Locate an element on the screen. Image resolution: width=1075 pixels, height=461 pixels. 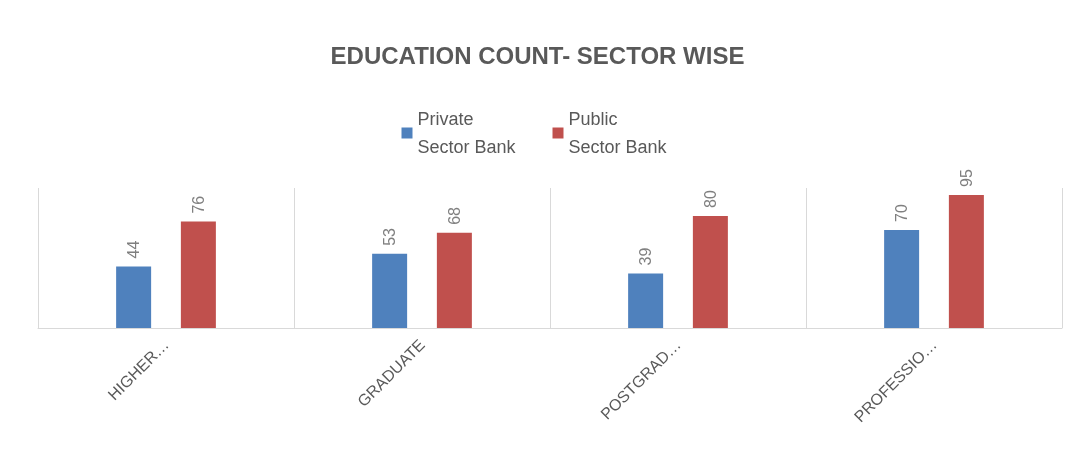
legend-label: Public Sector Bank is located at coordinates (618, 133).